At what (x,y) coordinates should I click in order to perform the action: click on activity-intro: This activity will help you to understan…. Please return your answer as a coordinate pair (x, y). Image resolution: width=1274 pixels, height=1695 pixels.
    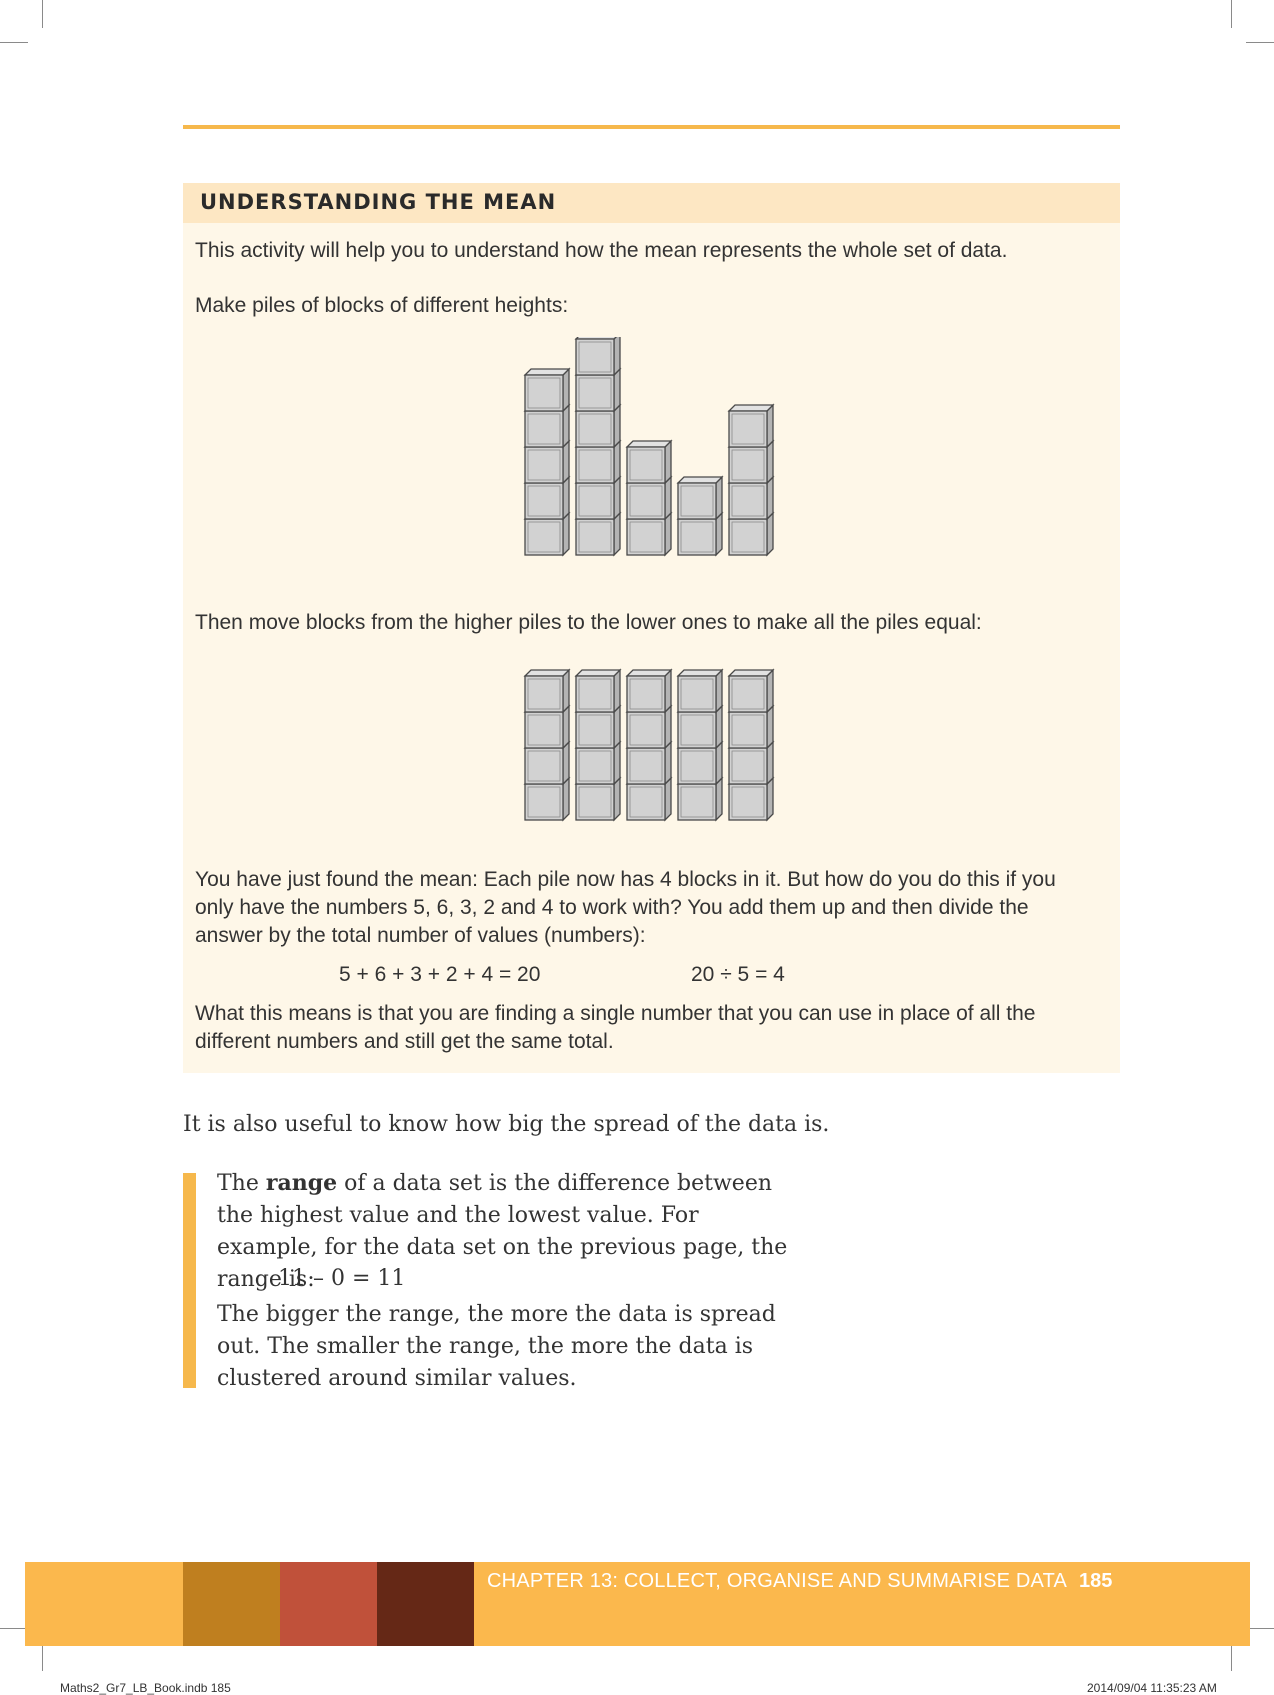
    Looking at the image, I should click on (601, 250).